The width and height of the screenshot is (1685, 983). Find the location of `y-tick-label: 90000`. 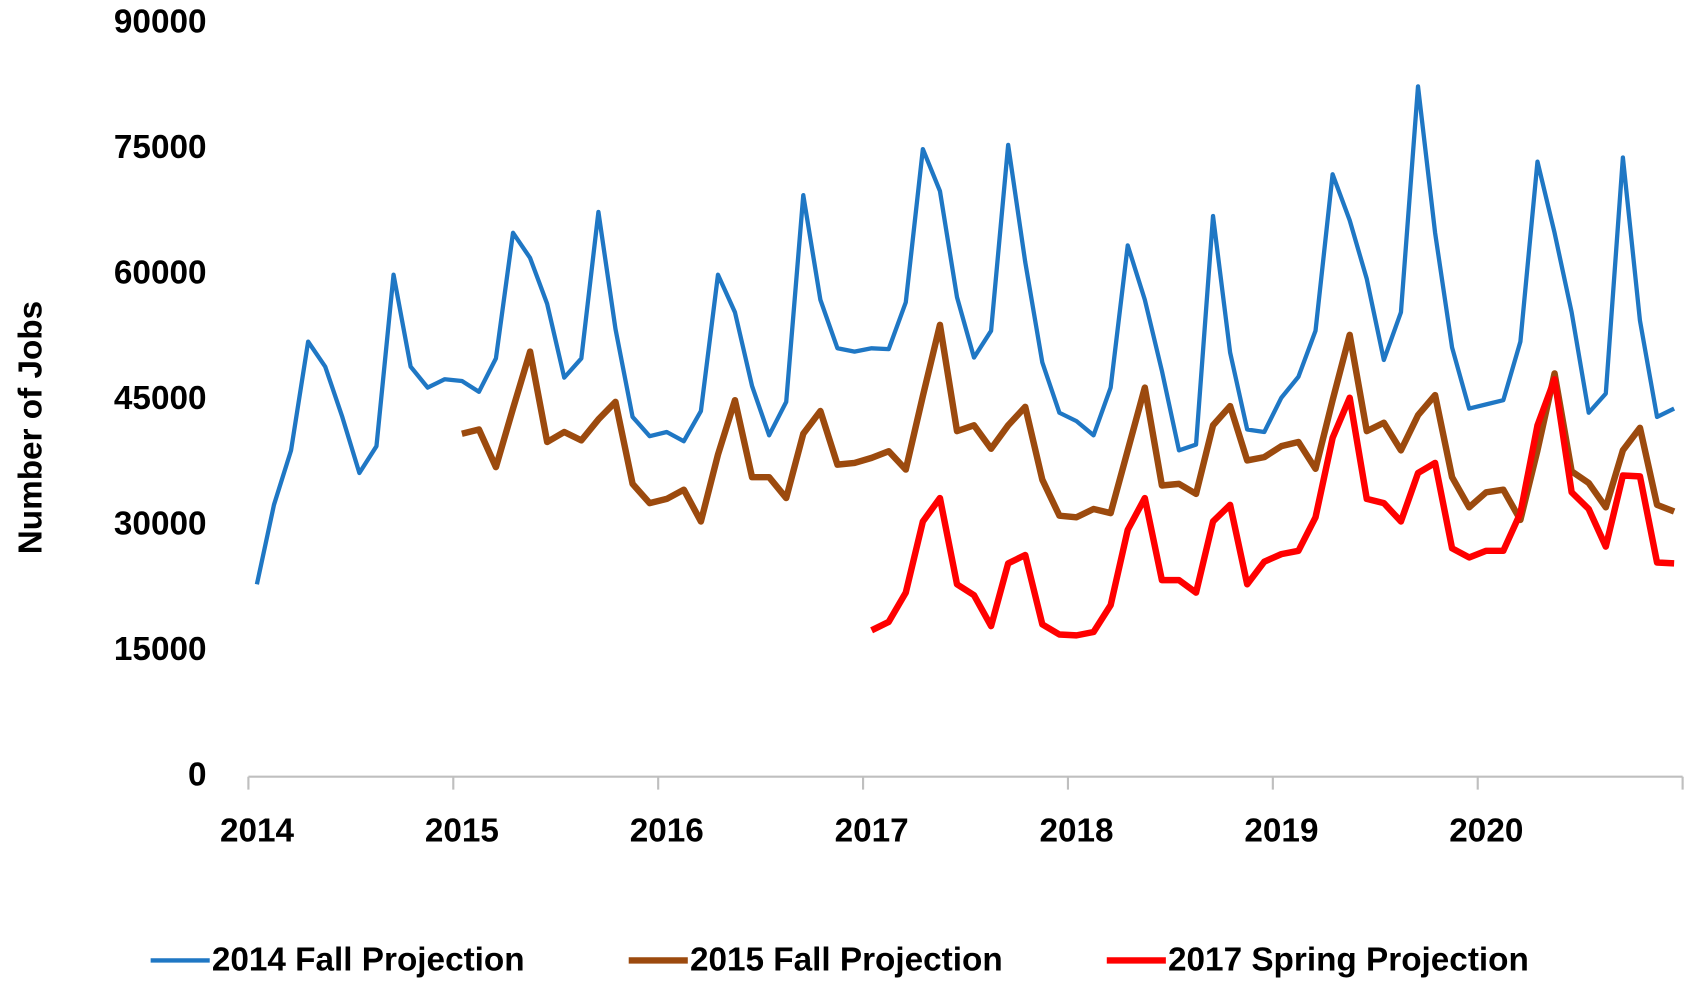

y-tick-label: 90000 is located at coordinates (160, 21).